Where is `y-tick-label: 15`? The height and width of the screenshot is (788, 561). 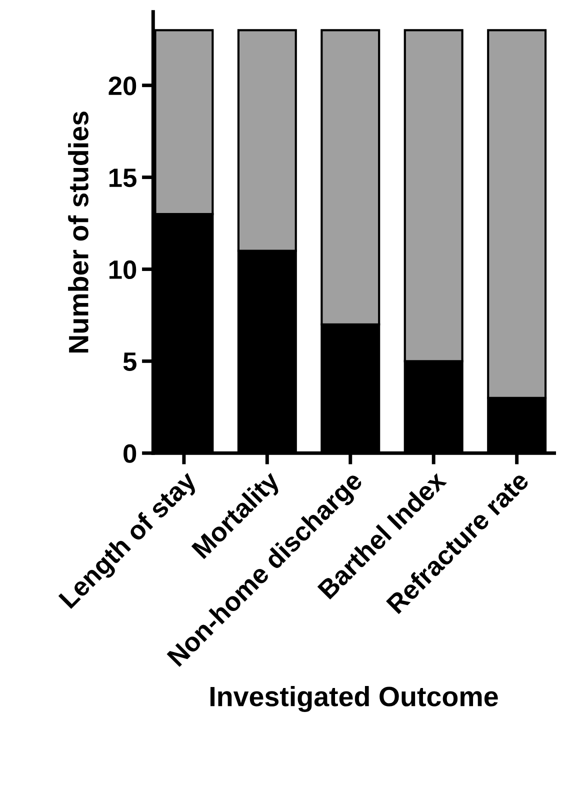 y-tick-label: 15 is located at coordinates (122, 178).